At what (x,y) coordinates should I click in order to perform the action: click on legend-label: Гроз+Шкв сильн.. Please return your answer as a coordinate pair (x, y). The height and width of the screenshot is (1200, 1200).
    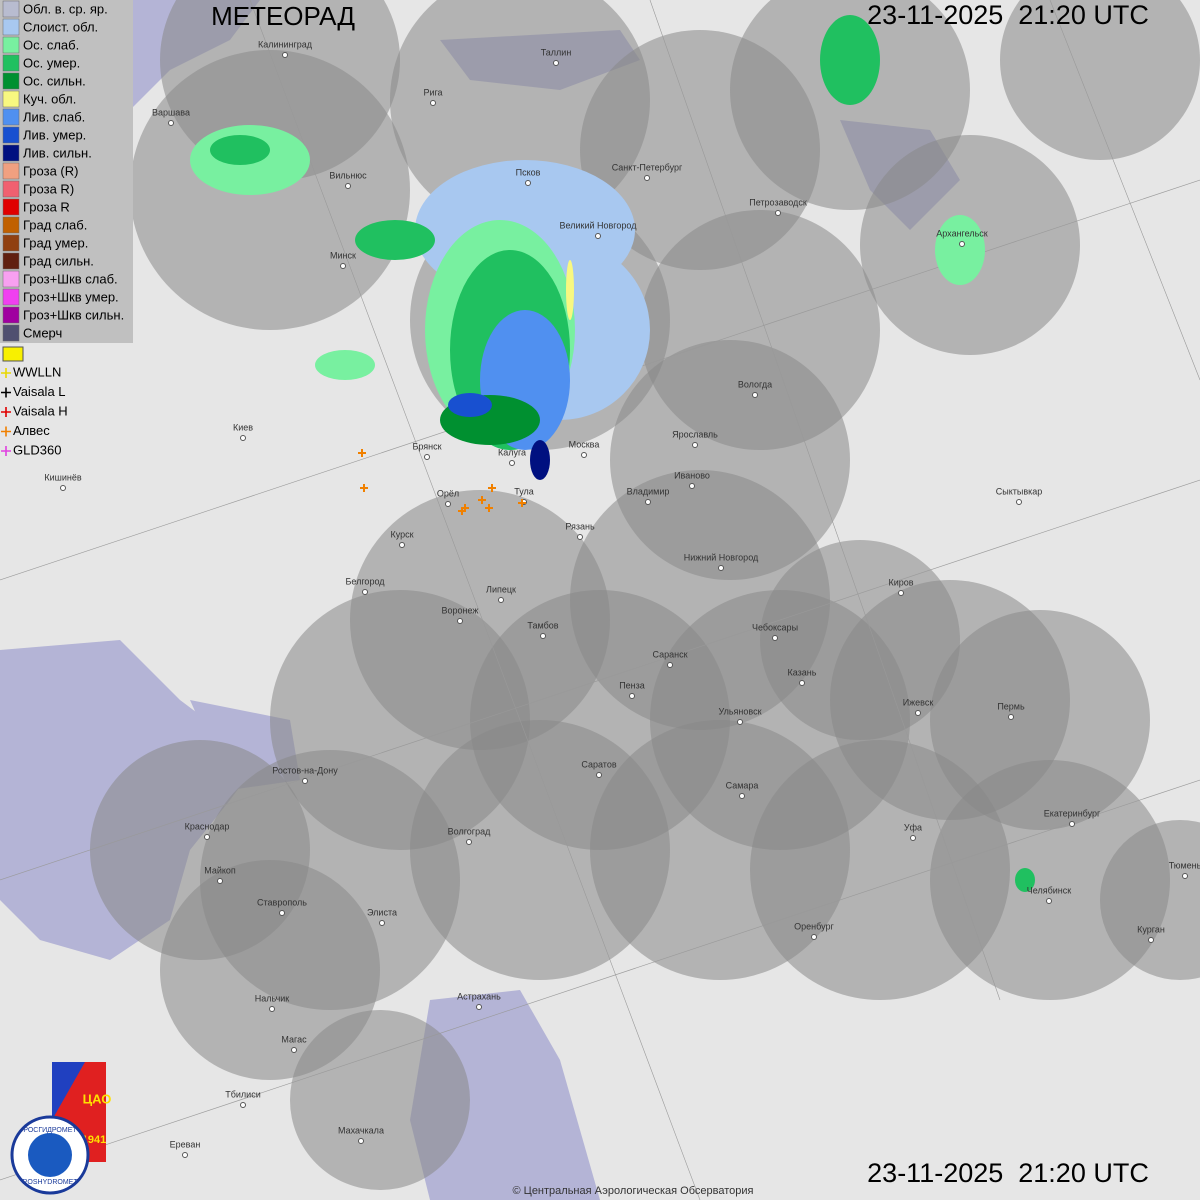
    Looking at the image, I should click on (73, 314).